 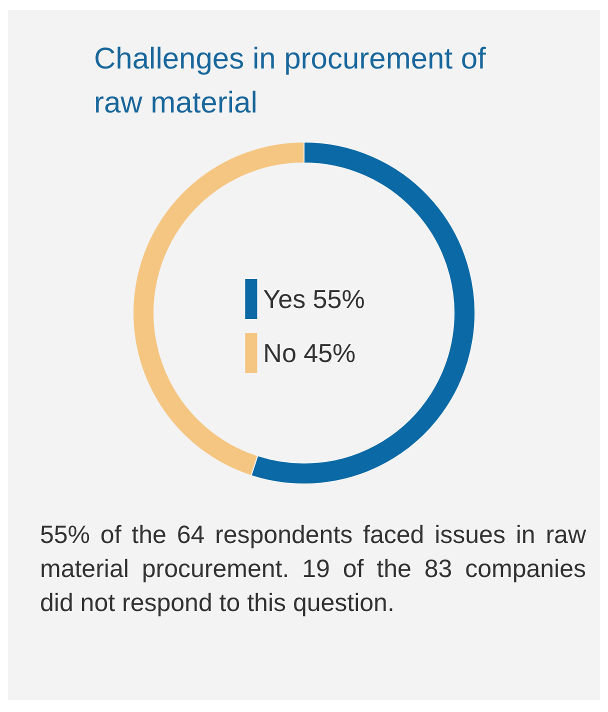 I want to click on text: 55% of the 64 respondents faced issues in raw material procurement. 19 of the 83 companies did not respond to this question., so click(x=313, y=569).